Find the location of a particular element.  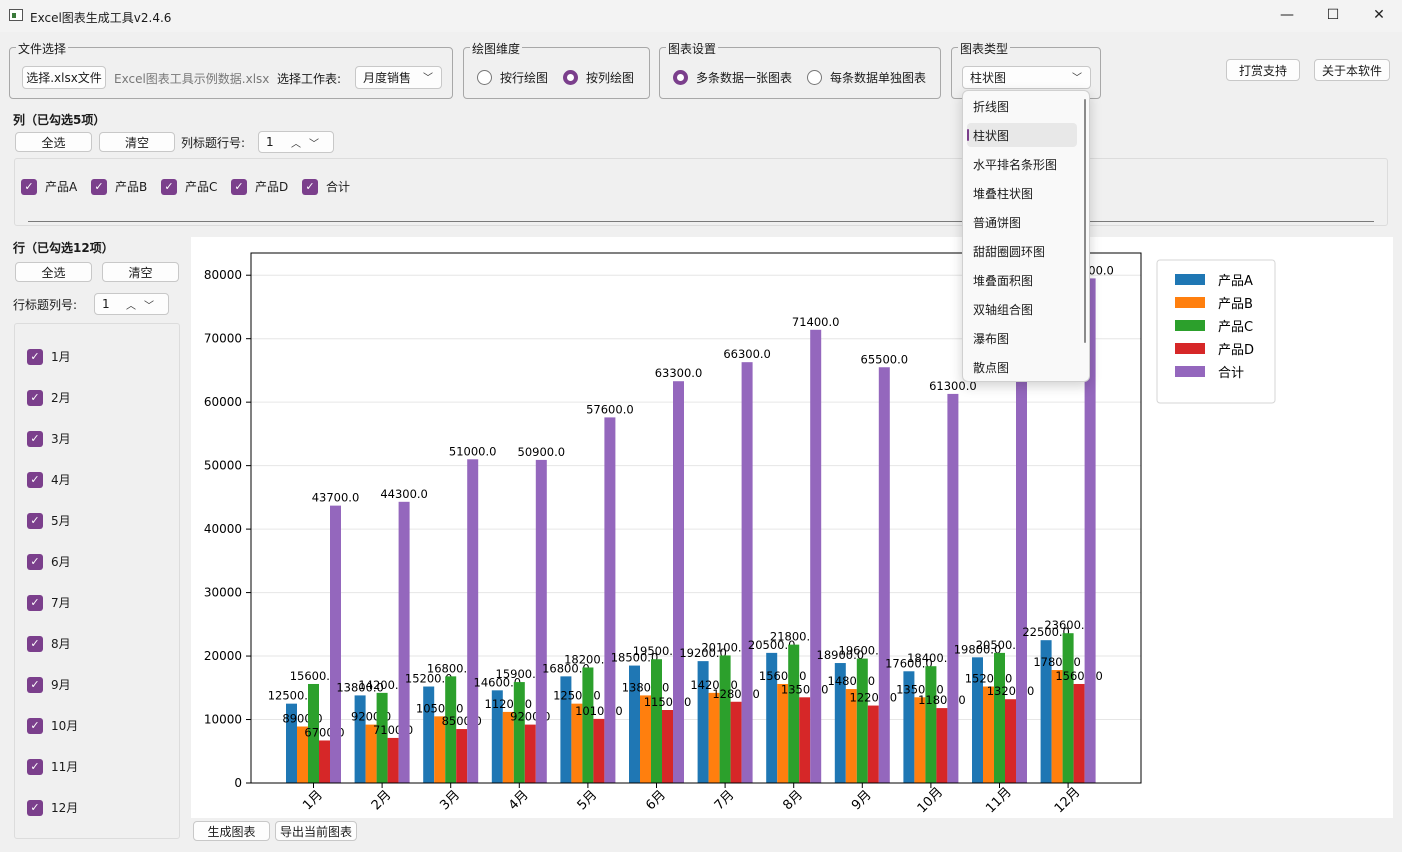

each-chart-label: 每条数据单独图表 is located at coordinates (878, 78).